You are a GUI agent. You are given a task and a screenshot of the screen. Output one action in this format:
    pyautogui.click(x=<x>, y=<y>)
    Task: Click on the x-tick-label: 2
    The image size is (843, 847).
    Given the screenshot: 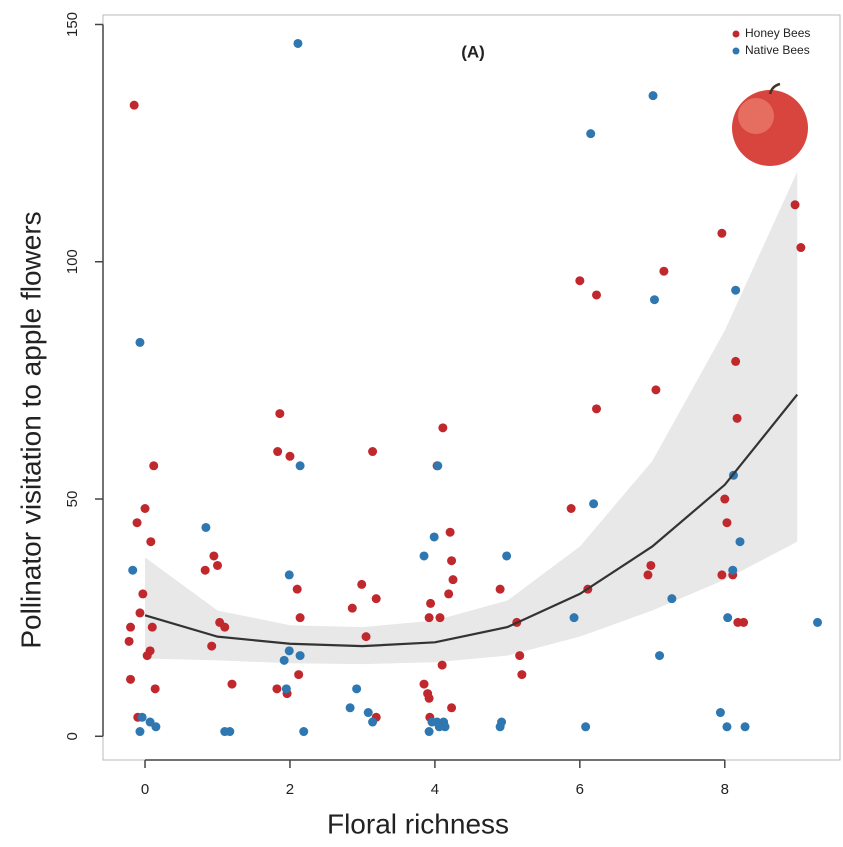 What is the action you would take?
    pyautogui.click(x=290, y=789)
    